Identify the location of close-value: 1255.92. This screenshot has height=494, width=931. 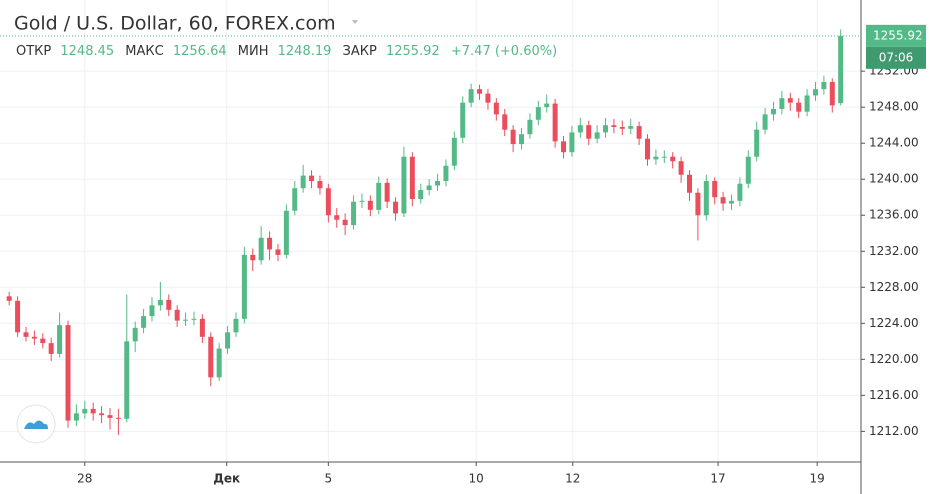
(413, 51).